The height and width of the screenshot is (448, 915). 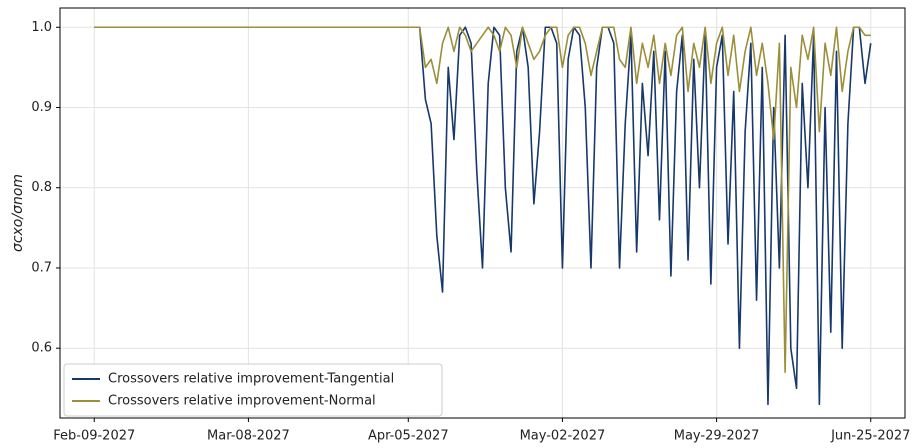 I want to click on x-tick-label: Jun-25-2027, so click(x=870, y=436).